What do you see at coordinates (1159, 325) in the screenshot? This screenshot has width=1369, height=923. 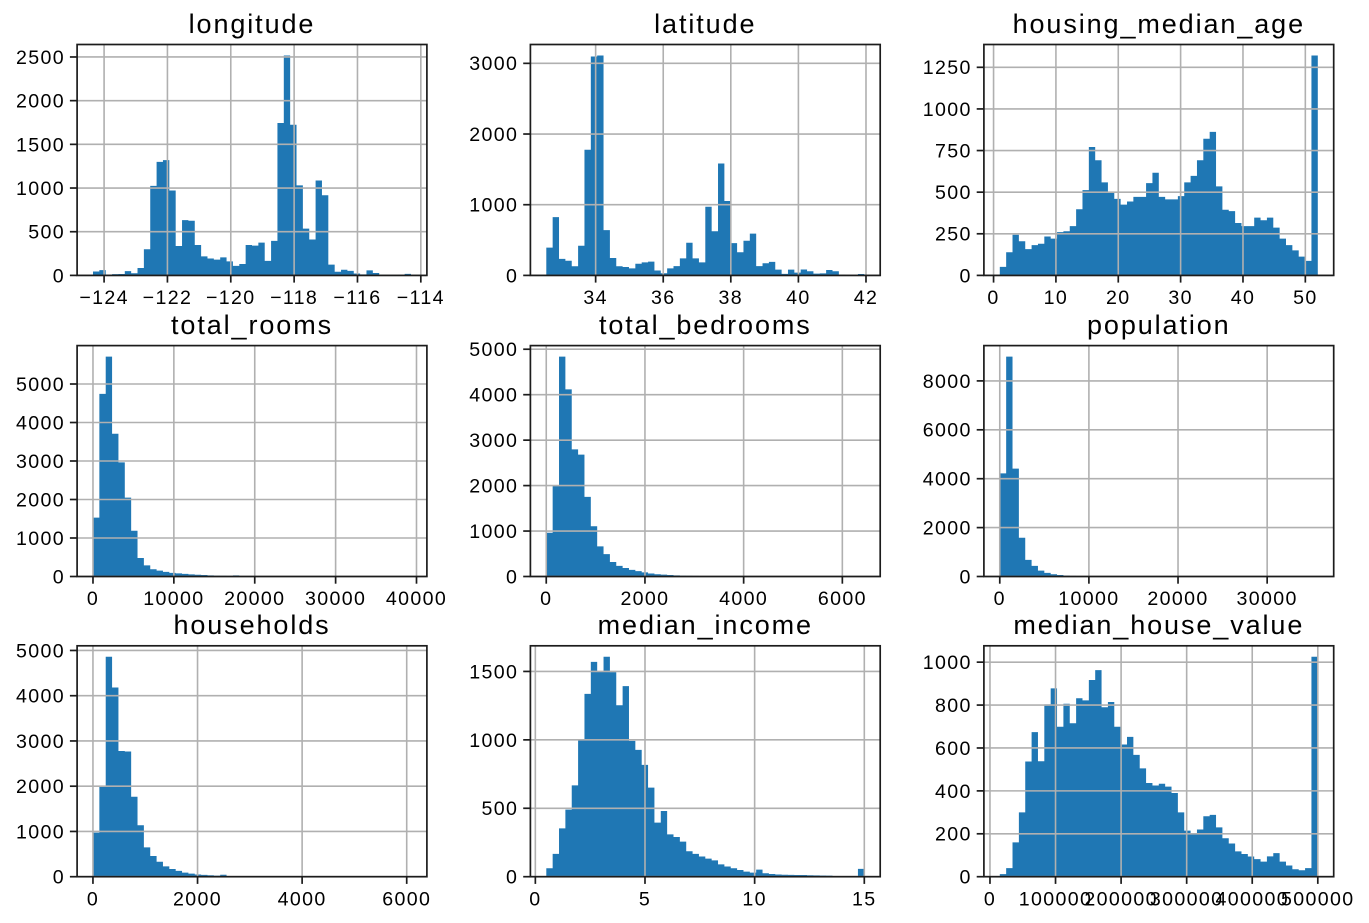 I see `svg-text: population` at bounding box center [1159, 325].